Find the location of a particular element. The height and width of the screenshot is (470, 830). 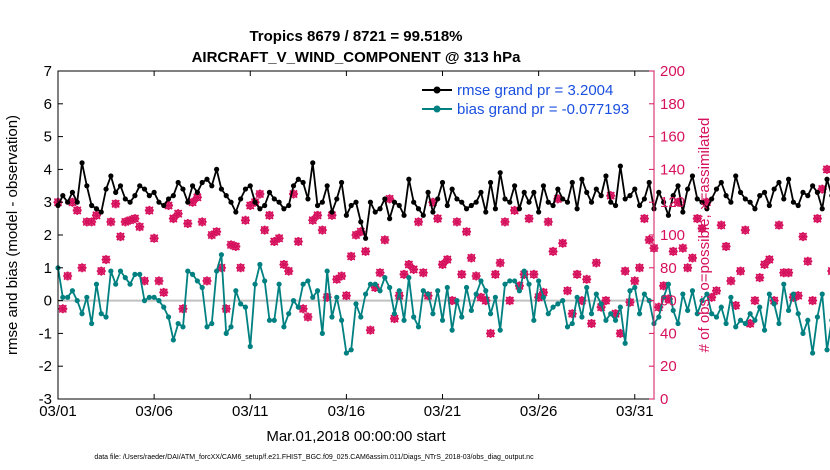

chart-title: Tropics 8679 / 8721 = 99.518% is located at coordinates (355, 36).